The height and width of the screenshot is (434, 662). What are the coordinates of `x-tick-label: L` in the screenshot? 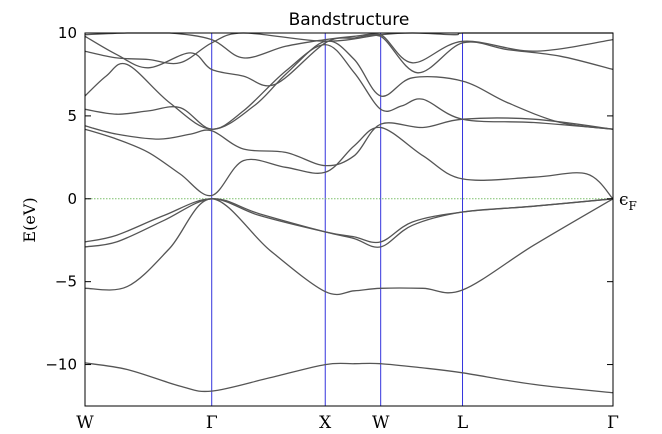 It's located at (462, 423).